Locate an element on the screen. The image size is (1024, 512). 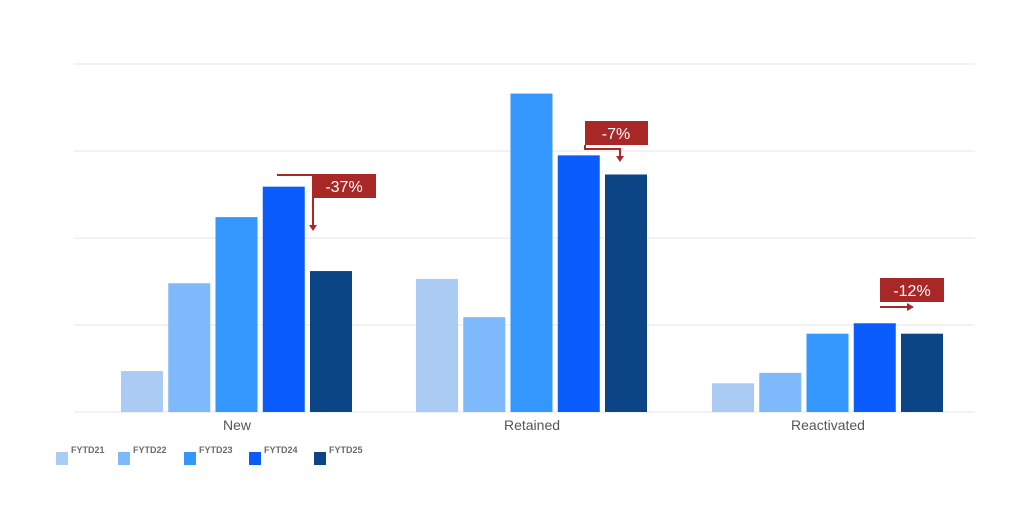
legend-item-fytd25: FYTD25 is located at coordinates (338, 455).